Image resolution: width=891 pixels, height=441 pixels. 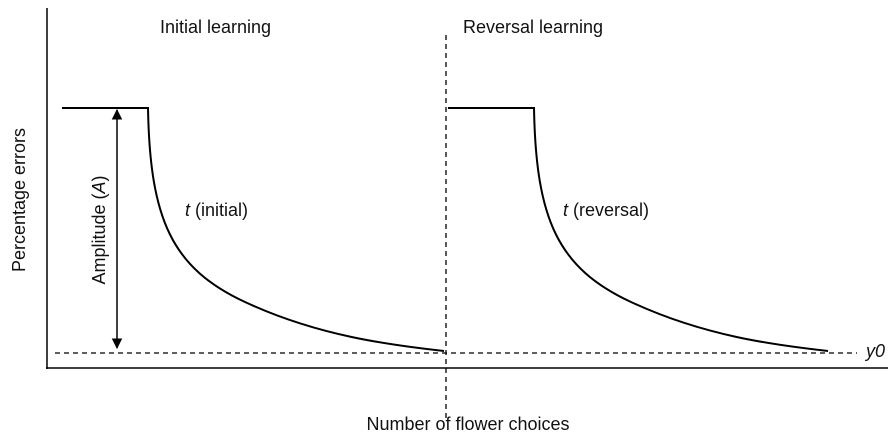 I want to click on curve-text: (reversal), so click(x=611, y=210).